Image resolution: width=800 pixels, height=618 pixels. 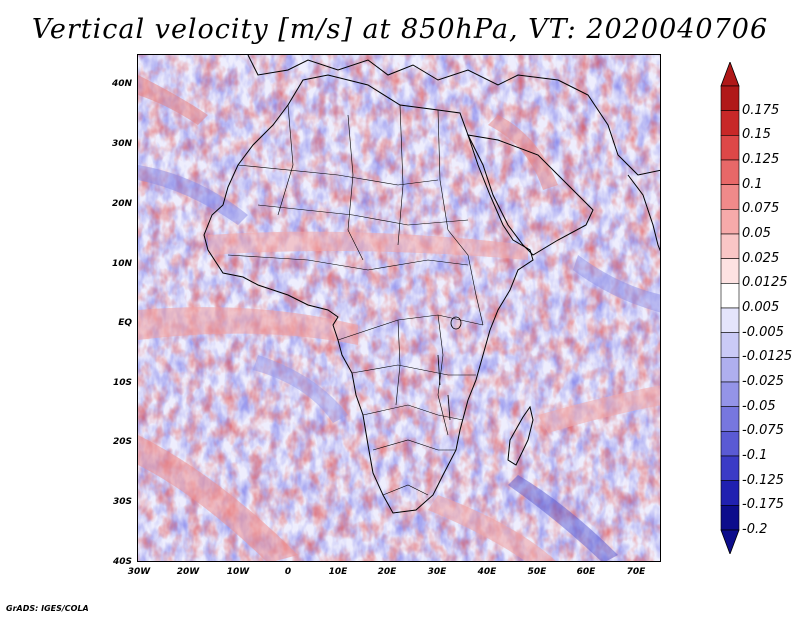 What do you see at coordinates (188, 572) in the screenshot?
I see `lon-tick-20w: 20W` at bounding box center [188, 572].